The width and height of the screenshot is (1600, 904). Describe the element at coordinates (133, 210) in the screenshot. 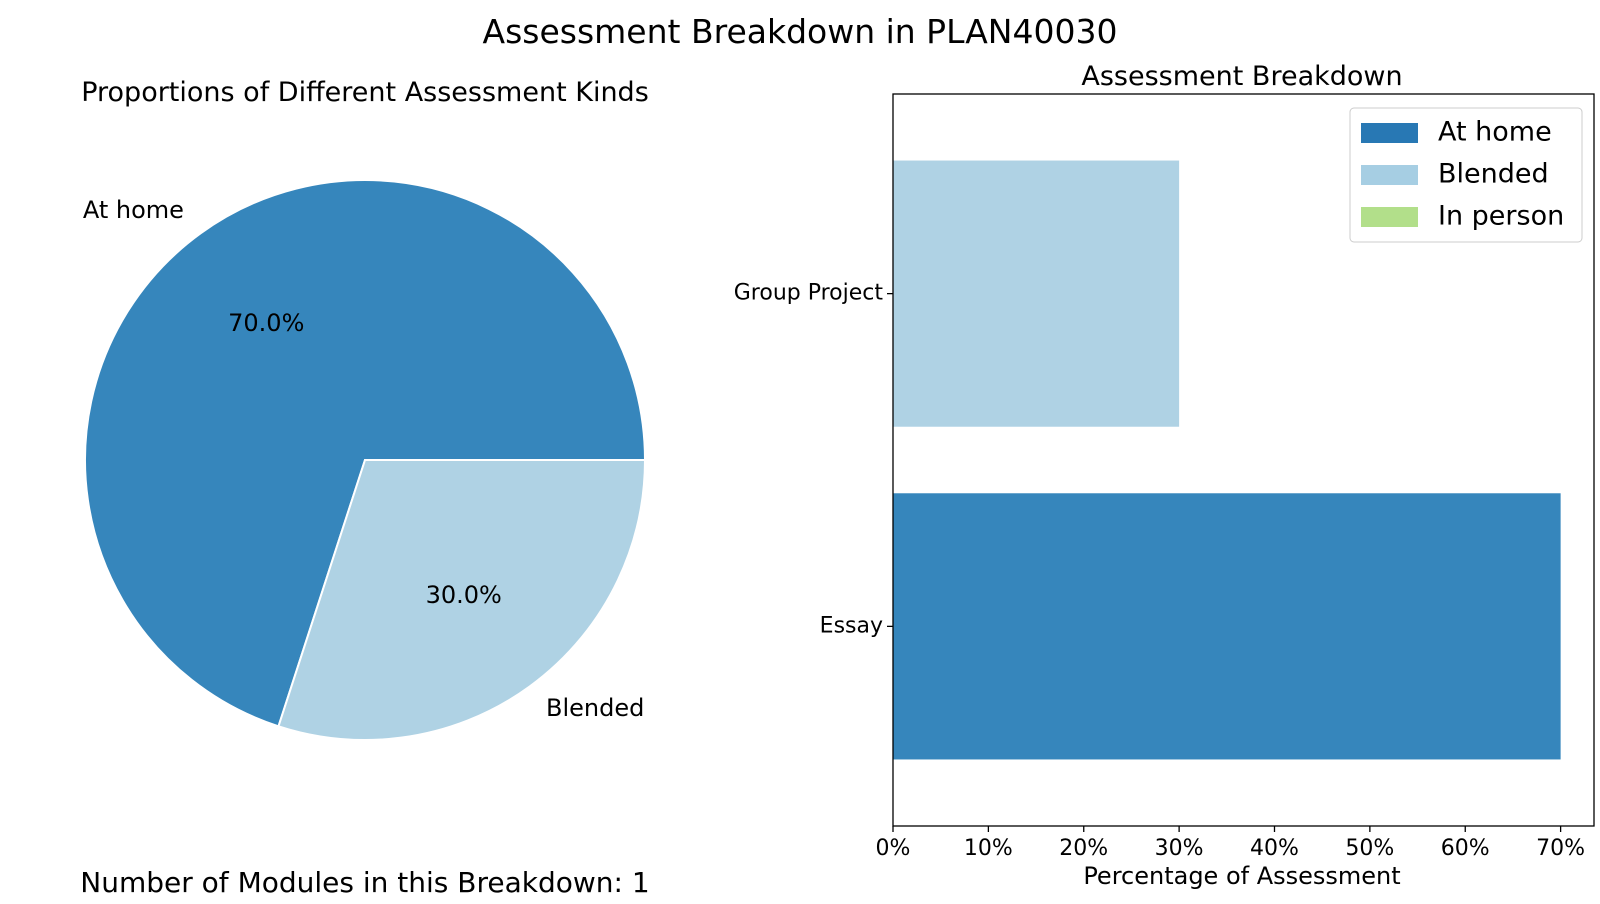

I see `pie-label-at-home: At home` at that location.